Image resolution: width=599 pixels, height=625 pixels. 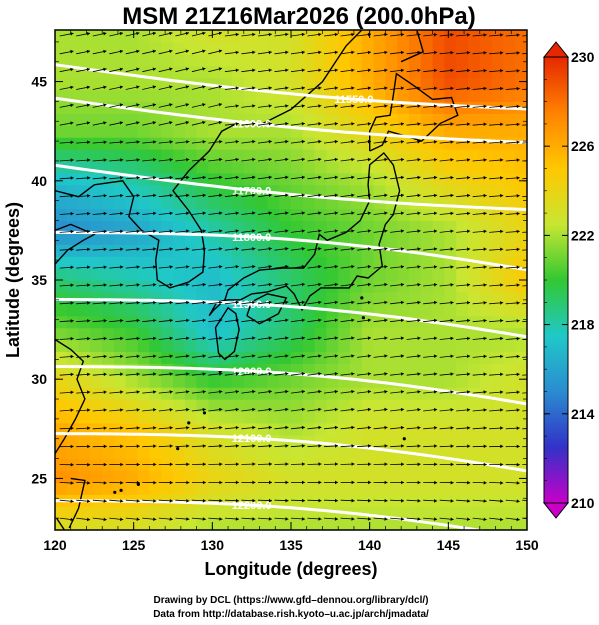 What do you see at coordinates (13, 280) in the screenshot?
I see `y-axis-title: Latitude (degrees)` at bounding box center [13, 280].